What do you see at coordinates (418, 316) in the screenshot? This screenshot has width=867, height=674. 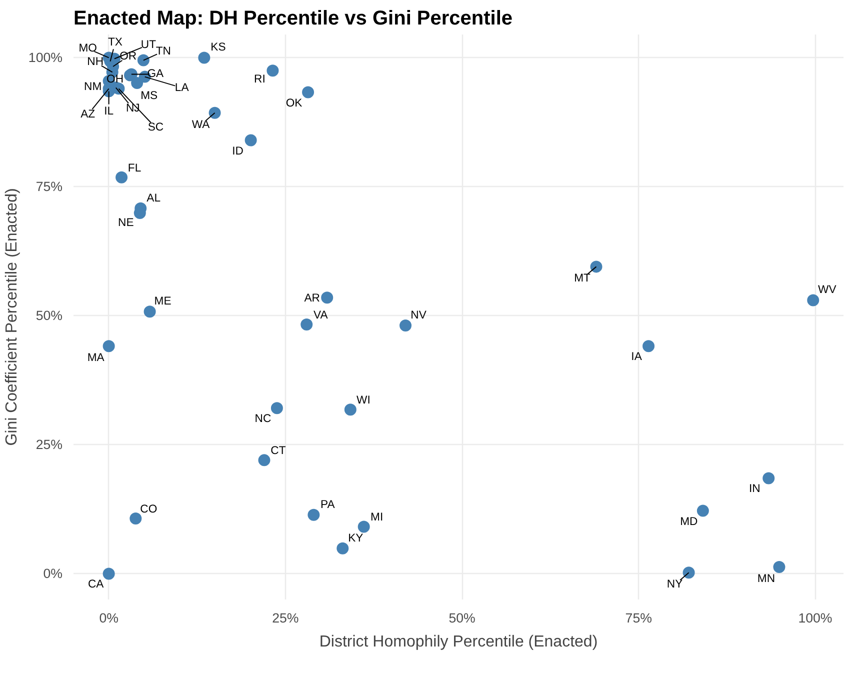 I see `data-label: NV` at bounding box center [418, 316].